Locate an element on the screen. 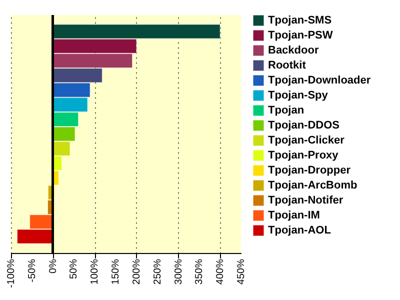  x-tick-label: 150% is located at coordinates (116, 271).